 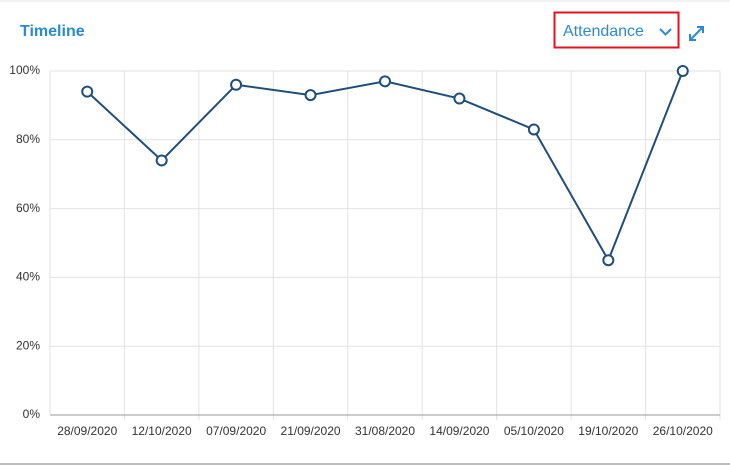 I want to click on x-tick-label: 14/09/2020, so click(x=459, y=431).